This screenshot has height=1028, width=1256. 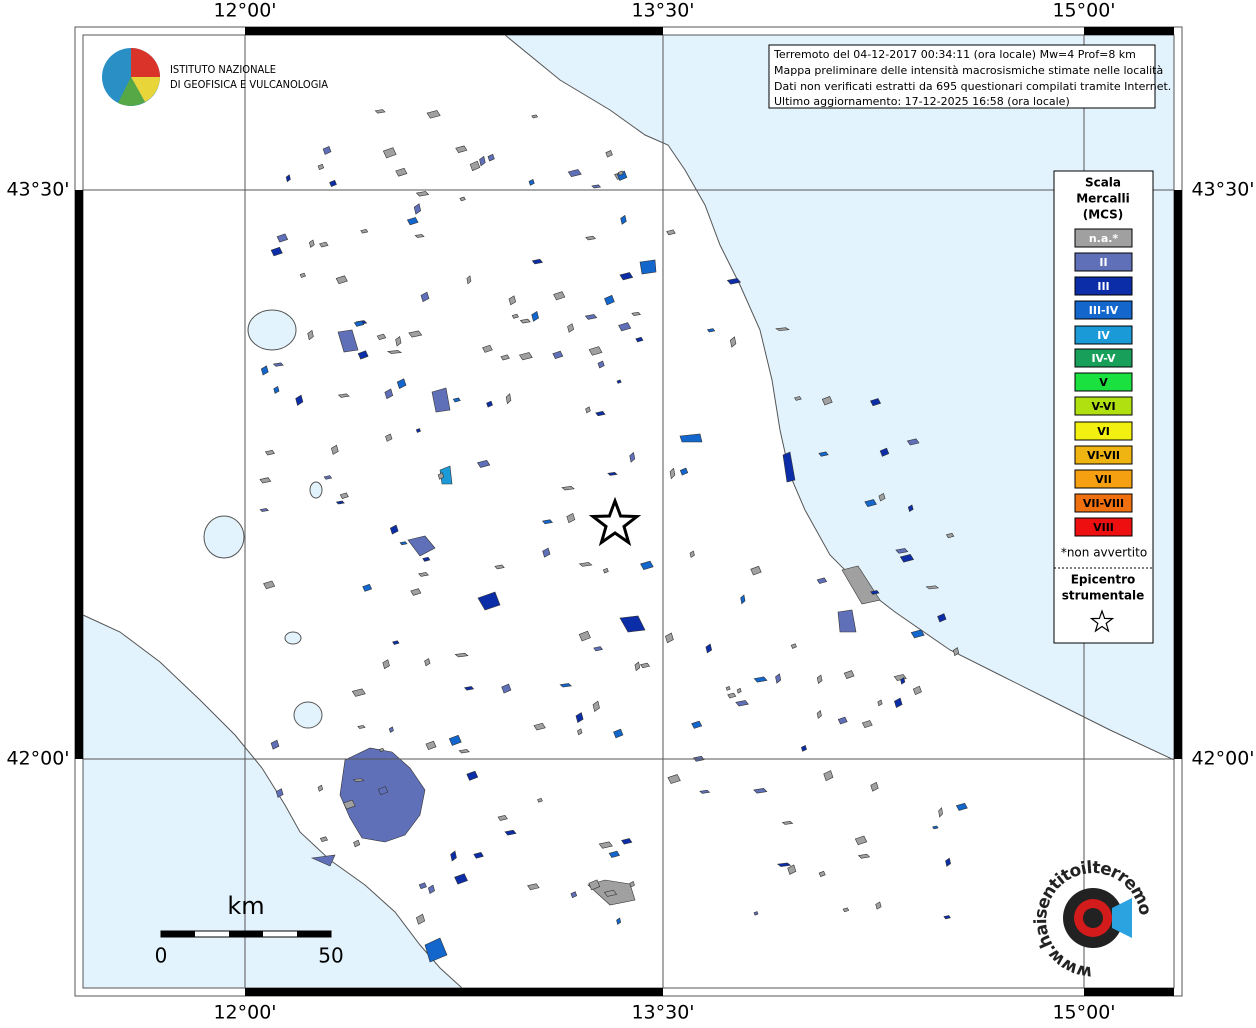 I want to click on legend-label: III, so click(x=1103, y=286).